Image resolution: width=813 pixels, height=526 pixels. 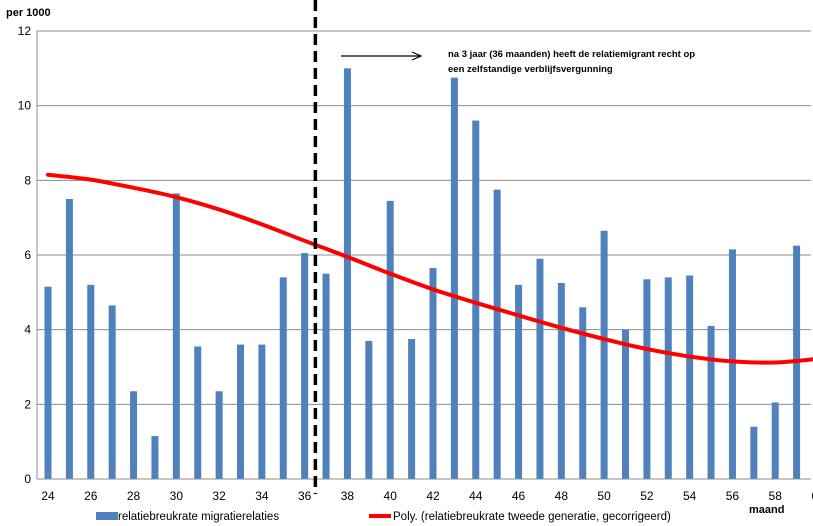 What do you see at coordinates (198, 517) in the screenshot?
I see `legend-bar-label: relatiebreukrate migratierelaties` at bounding box center [198, 517].